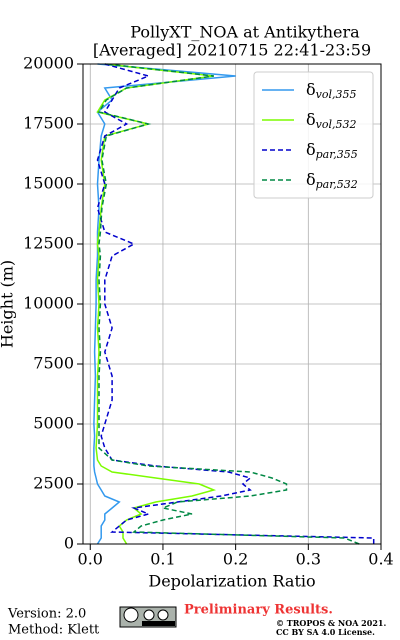  I want to click on chart-title: PollyXT_NOA at Antikythera, so click(245, 32).